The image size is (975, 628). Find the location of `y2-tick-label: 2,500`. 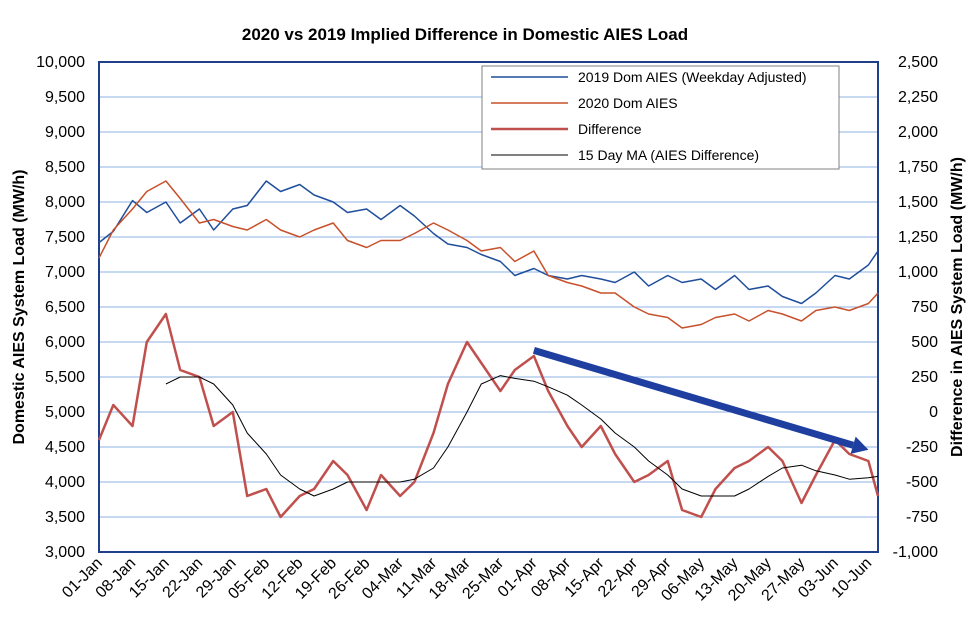

y2-tick-label: 2,500 is located at coordinates (918, 62).